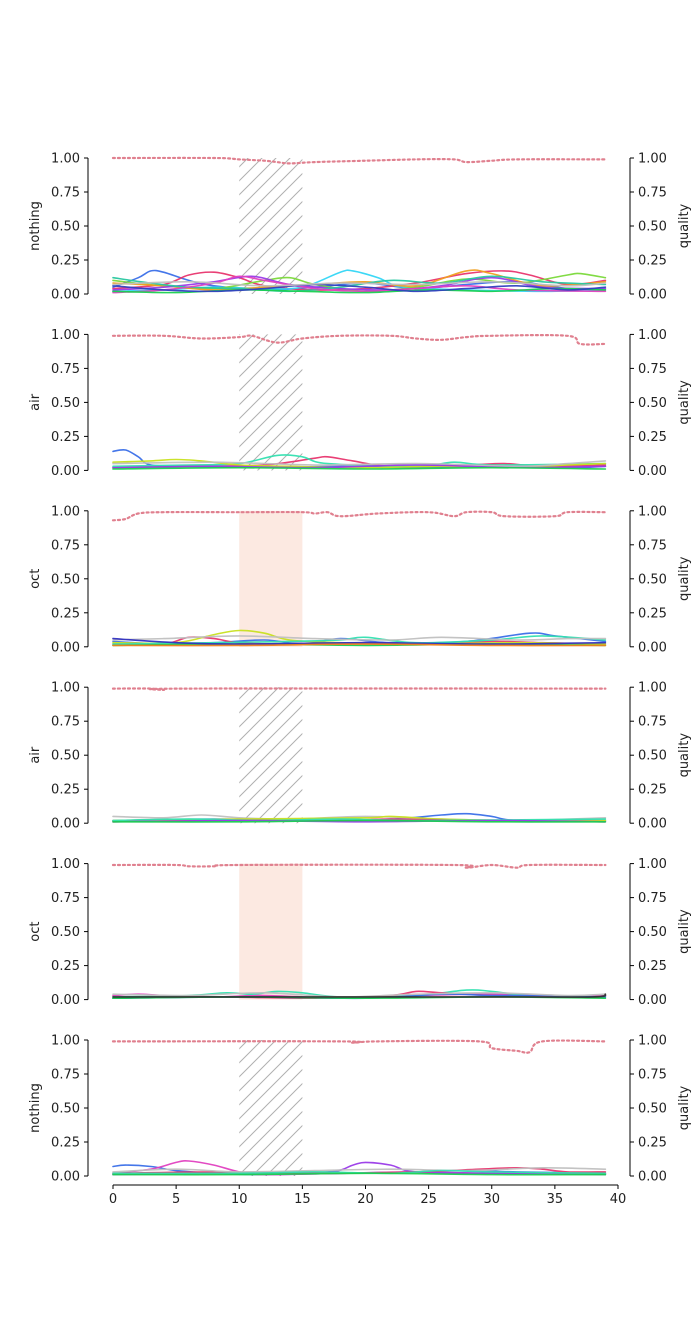 The width and height of the screenshot is (700, 1320). What do you see at coordinates (302, 1199) in the screenshot?
I see `x-tick-label: 15` at bounding box center [302, 1199].